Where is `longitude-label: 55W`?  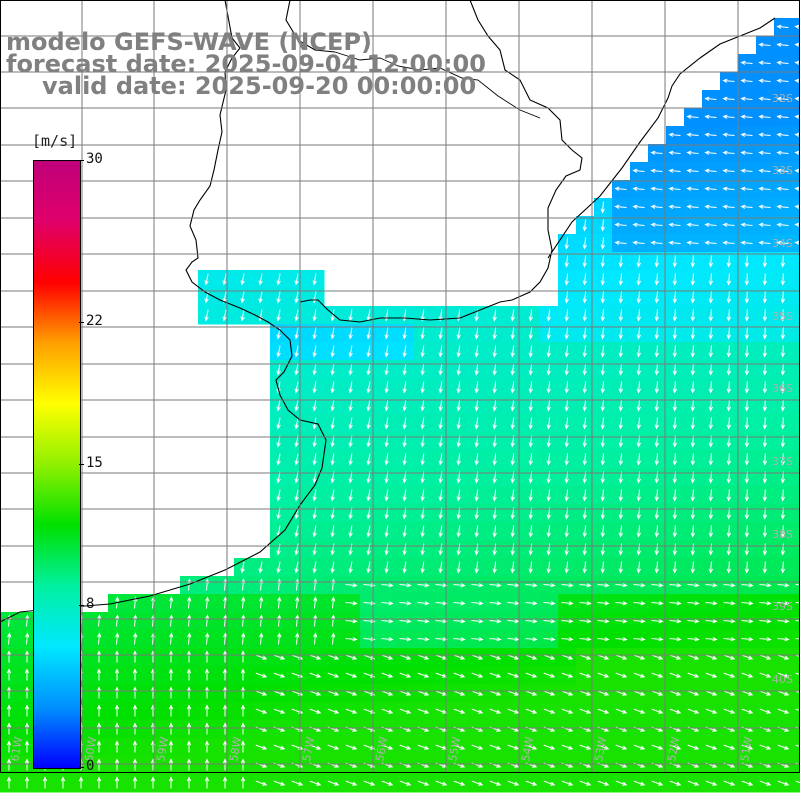
longitude-label: 55W is located at coordinates (454, 749).